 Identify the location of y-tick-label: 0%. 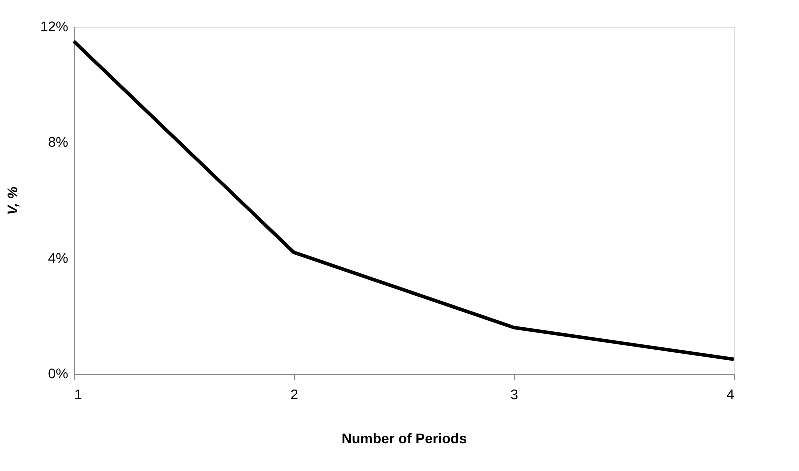
(58, 374).